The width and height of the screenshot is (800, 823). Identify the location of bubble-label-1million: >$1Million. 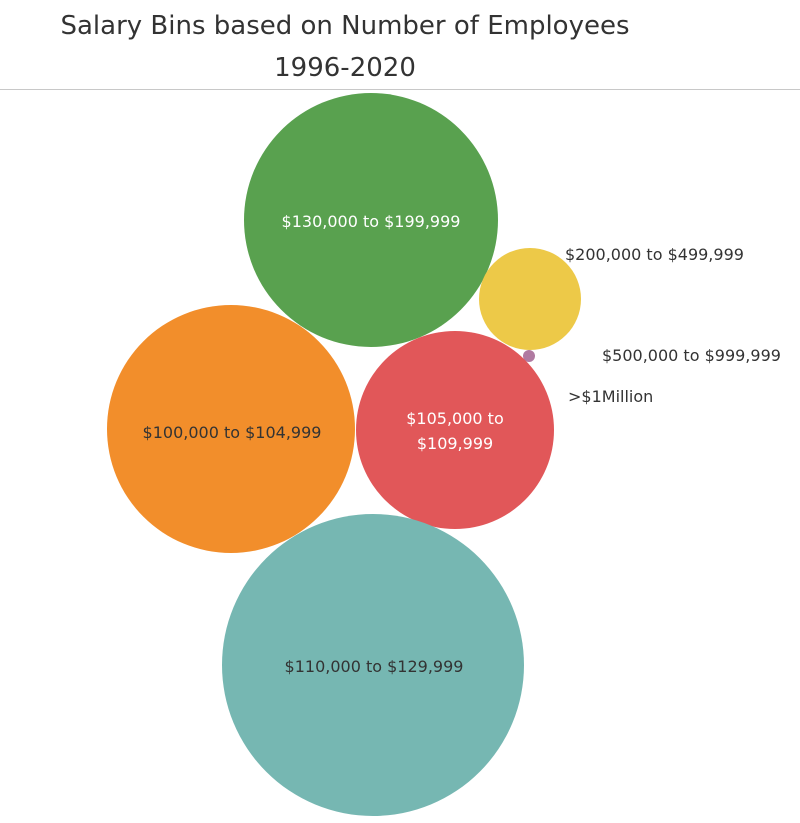
(610, 396).